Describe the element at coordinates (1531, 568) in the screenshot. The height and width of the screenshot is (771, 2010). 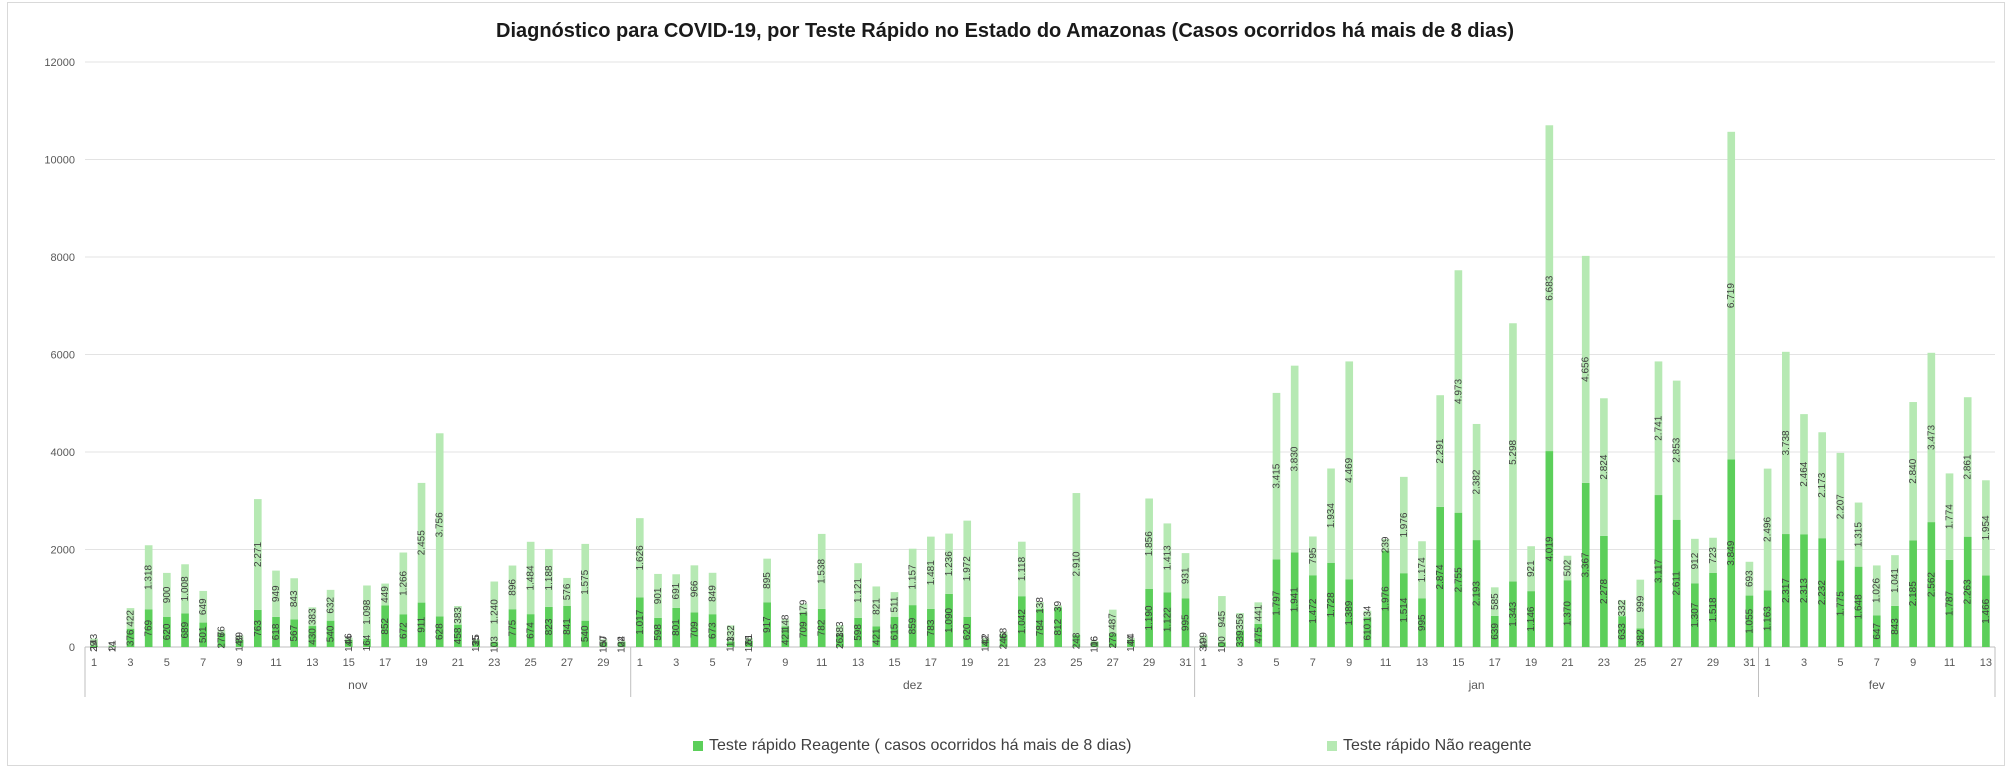
I see `data-label-nao-reagente: 921` at that location.